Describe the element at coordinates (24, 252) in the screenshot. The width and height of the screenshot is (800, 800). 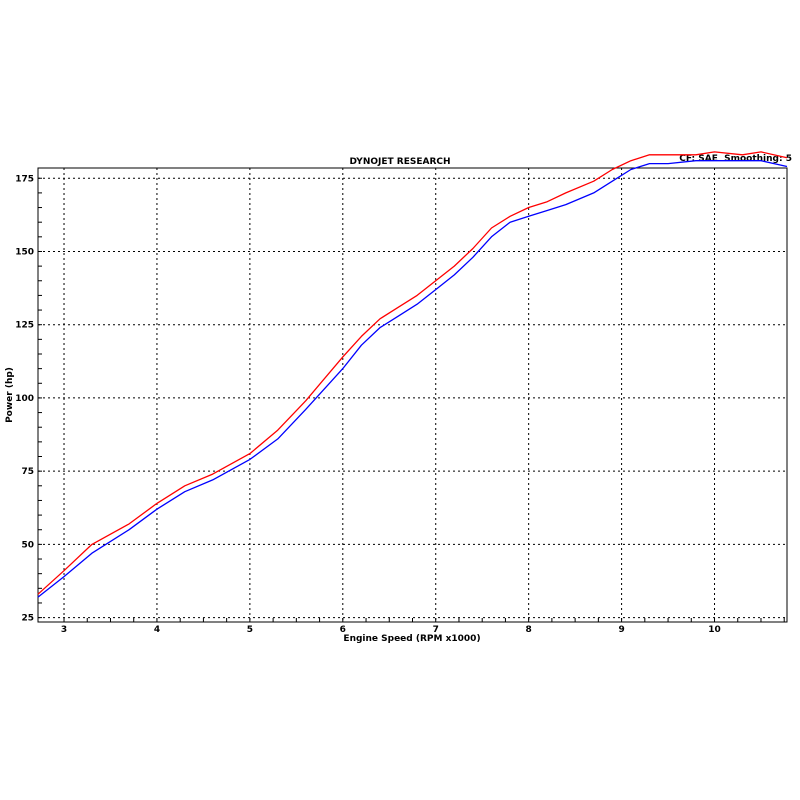
I see `y-tick-label: 150` at that location.